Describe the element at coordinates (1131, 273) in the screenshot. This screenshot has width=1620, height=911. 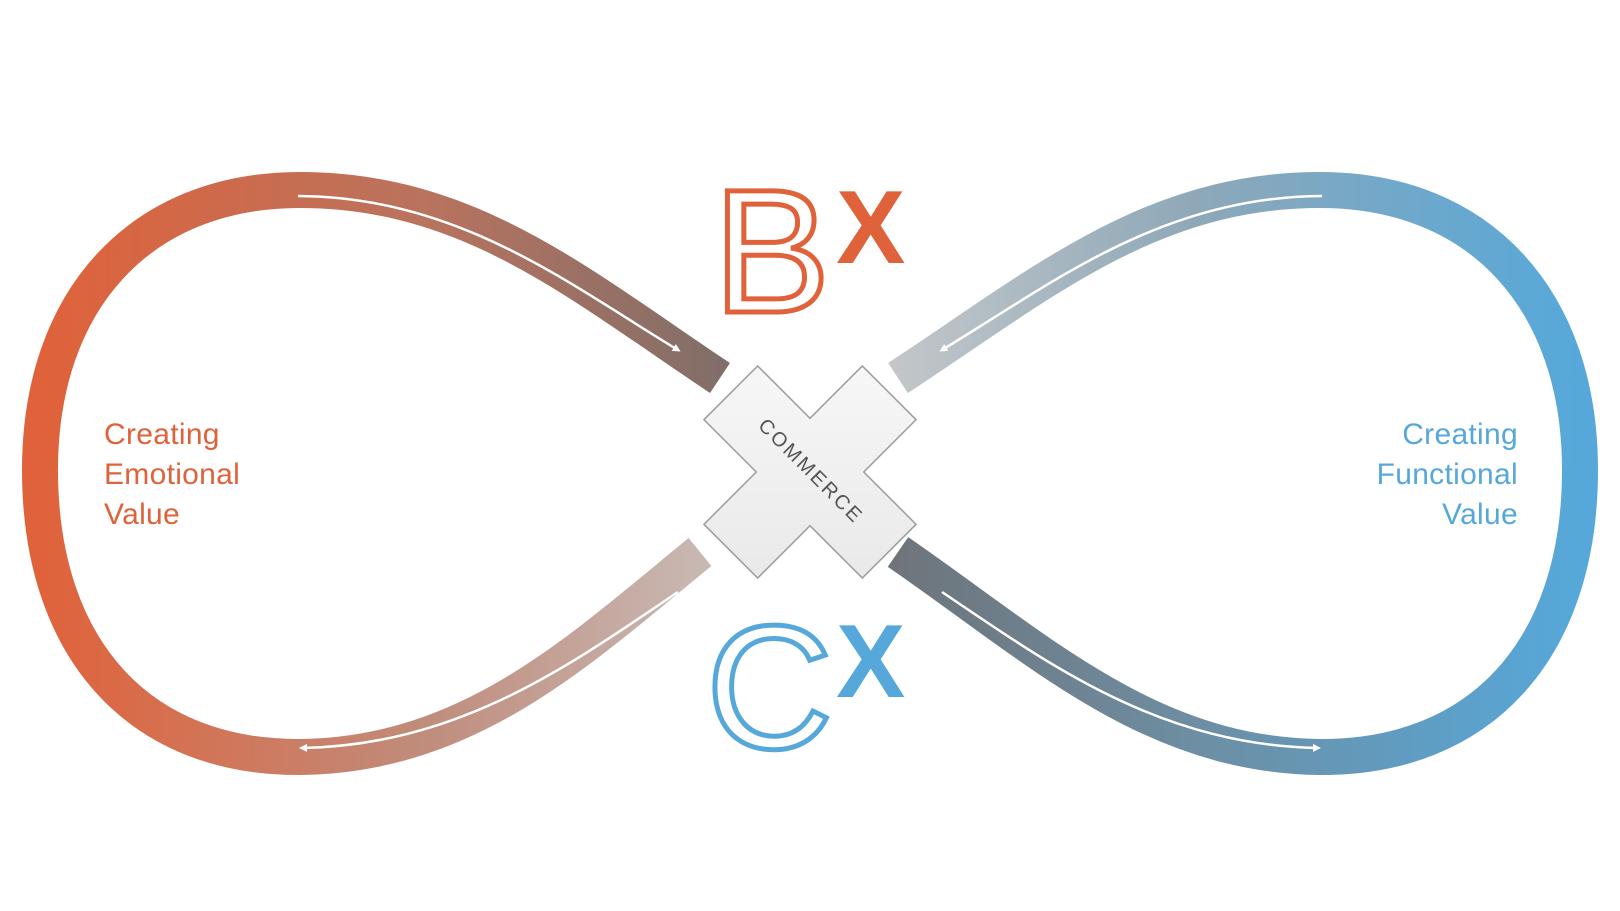
I see `right-top-flow-arrow` at that location.